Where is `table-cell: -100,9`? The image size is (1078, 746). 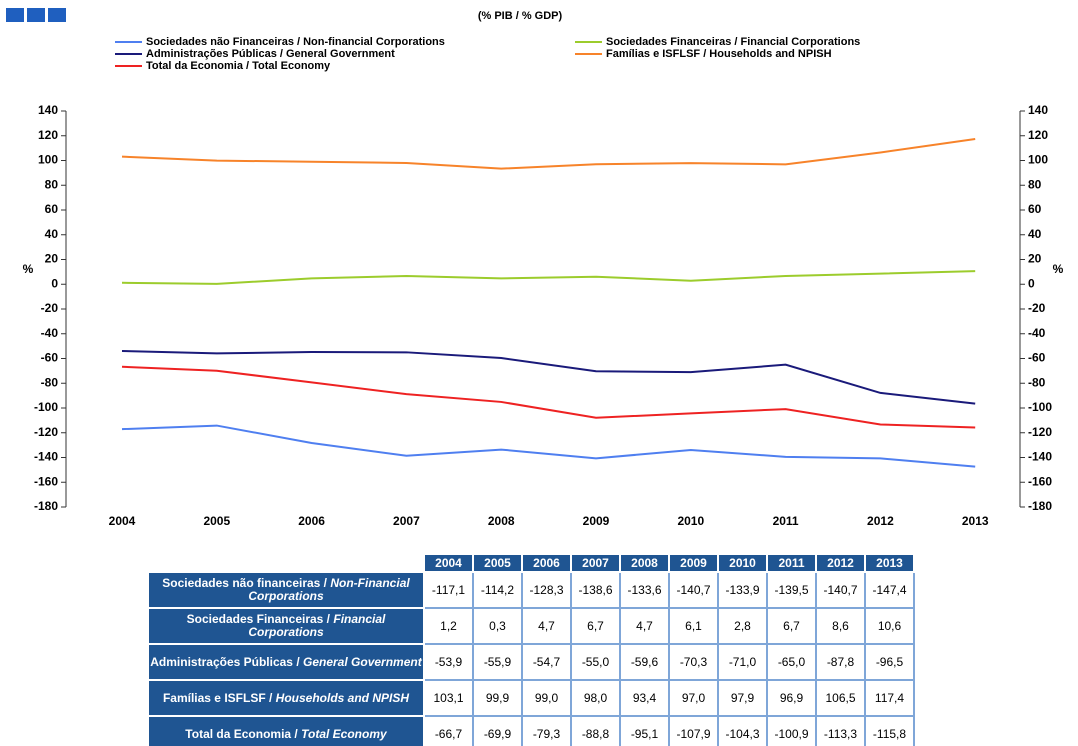
table-cell: -100,9 is located at coordinates (791, 730).